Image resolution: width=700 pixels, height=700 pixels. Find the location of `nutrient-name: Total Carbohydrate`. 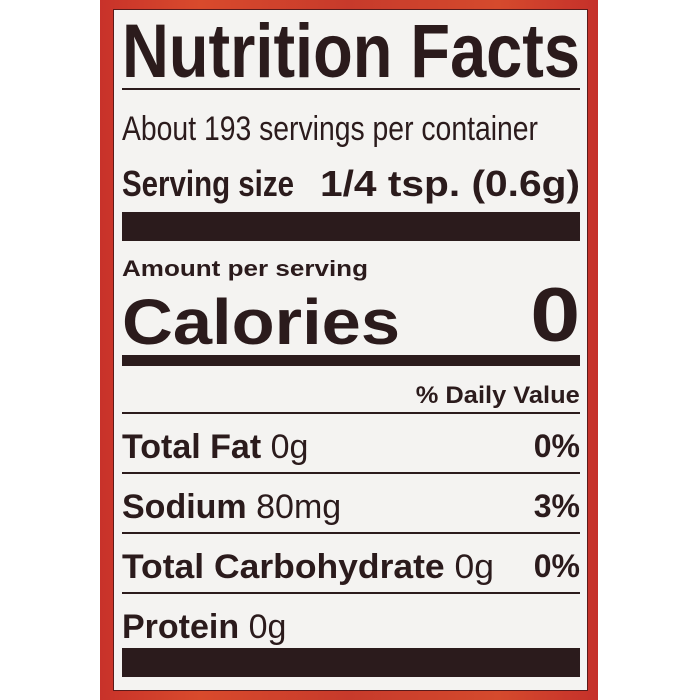

nutrient-name: Total Carbohydrate is located at coordinates (283, 567).